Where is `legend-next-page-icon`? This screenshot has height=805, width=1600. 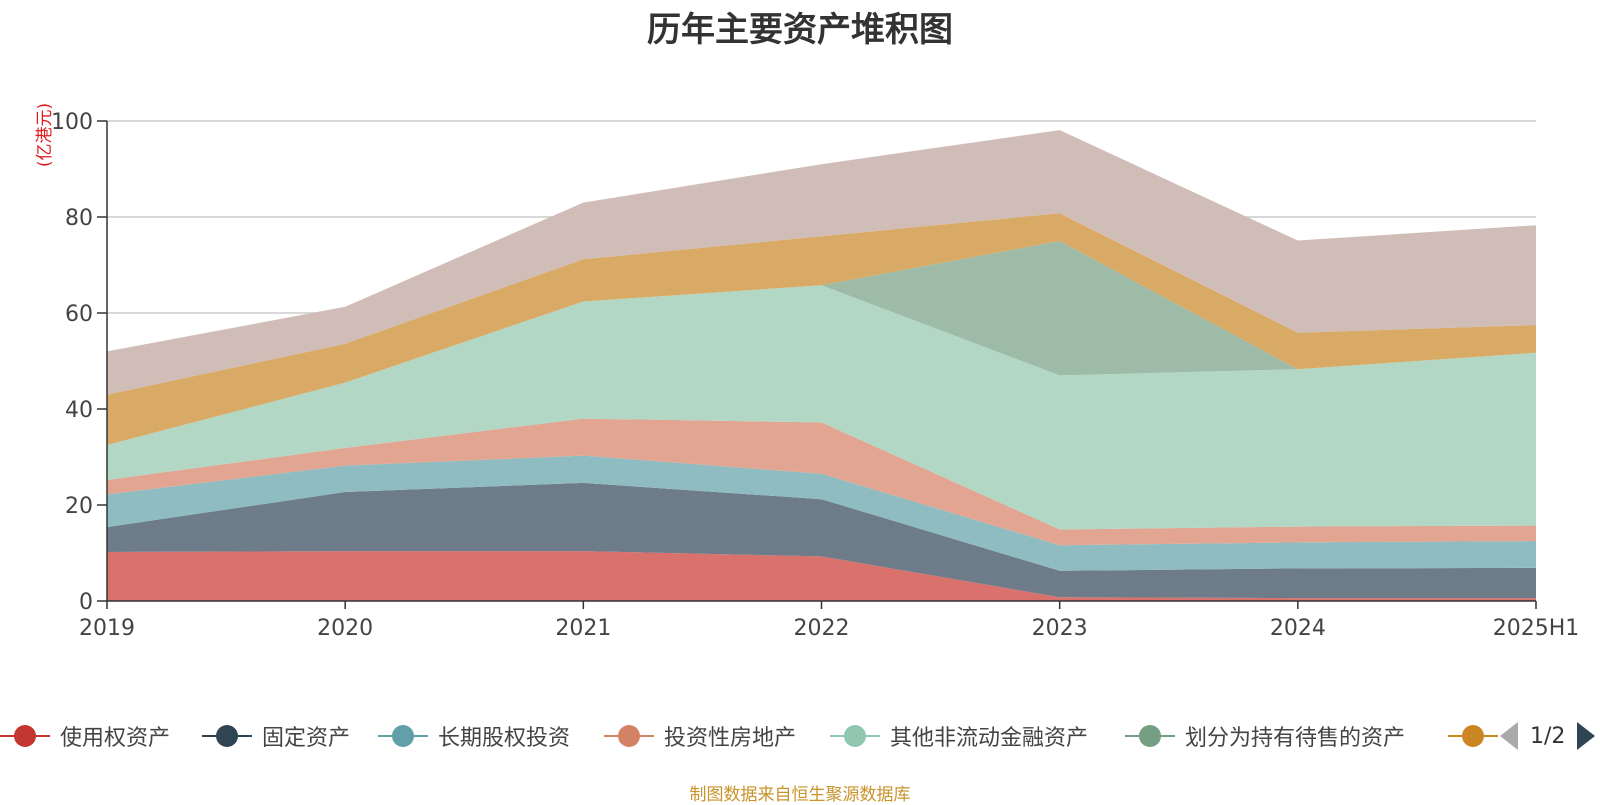
legend-next-page-icon is located at coordinates (1586, 736).